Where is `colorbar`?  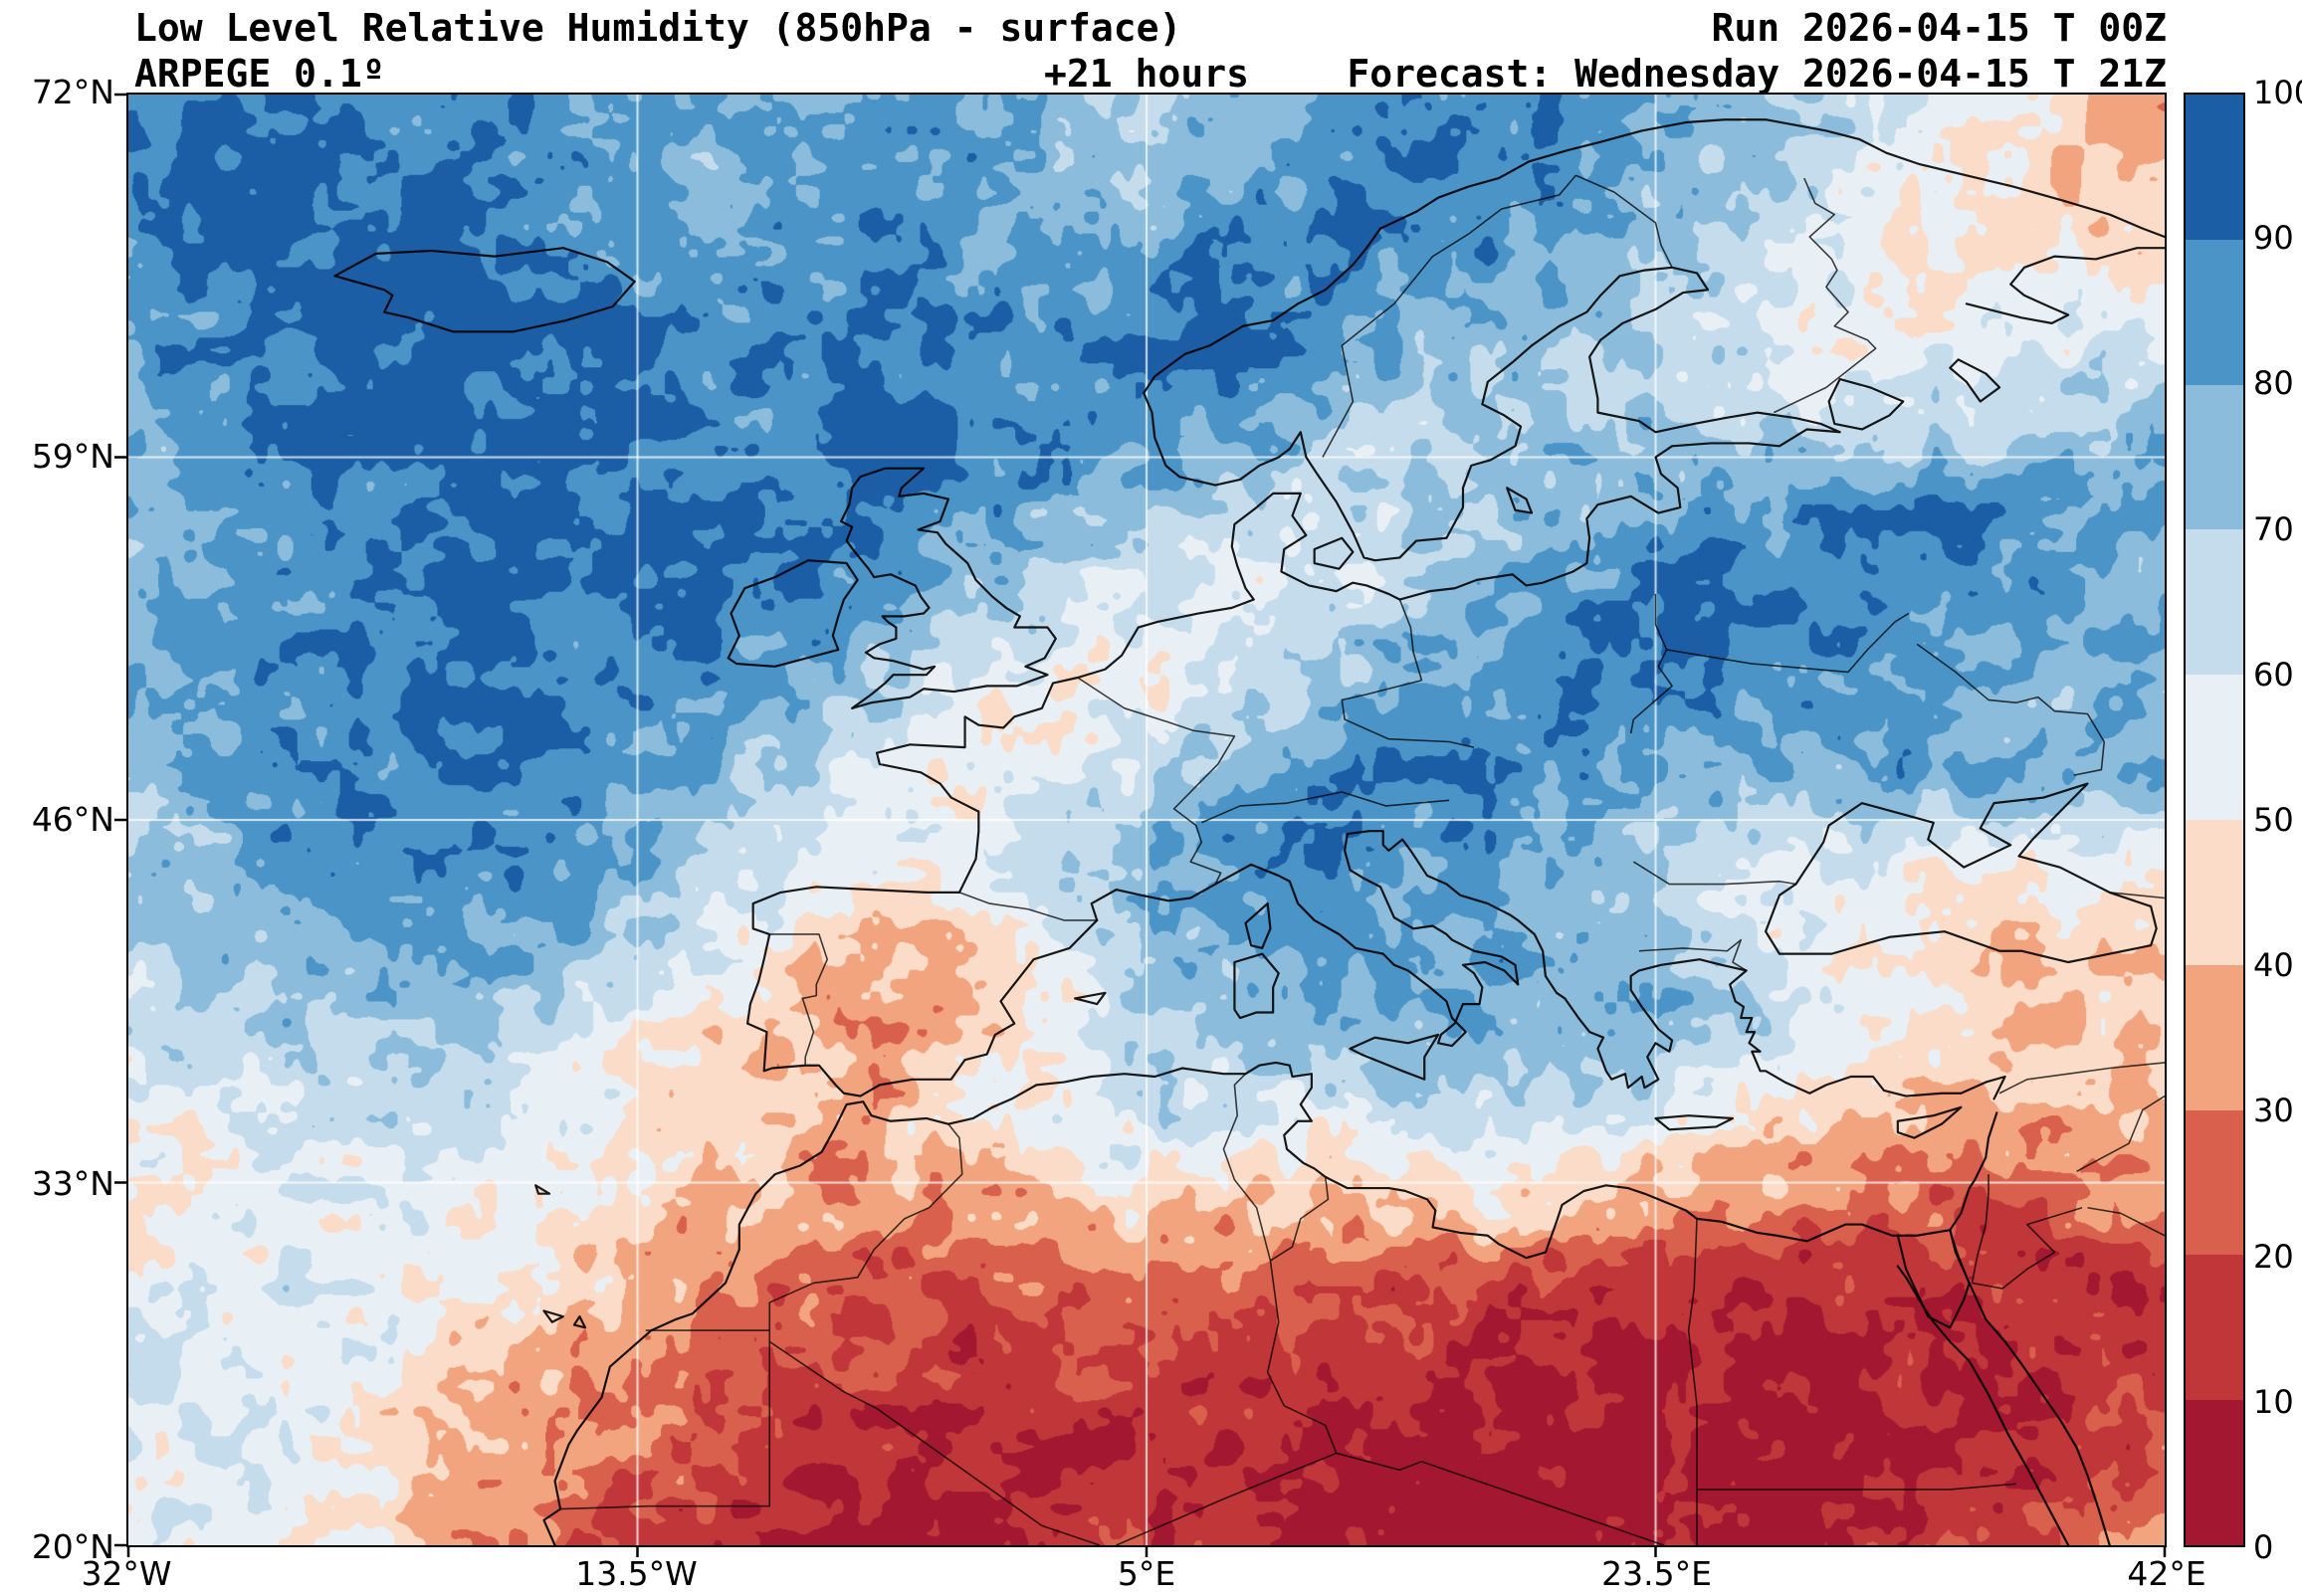
colorbar is located at coordinates (2215, 820).